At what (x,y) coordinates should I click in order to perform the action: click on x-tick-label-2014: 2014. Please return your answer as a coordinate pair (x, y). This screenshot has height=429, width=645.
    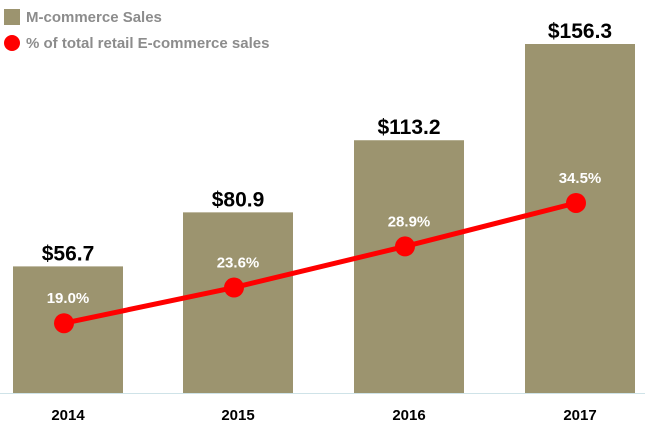
    Looking at the image, I should click on (68, 415).